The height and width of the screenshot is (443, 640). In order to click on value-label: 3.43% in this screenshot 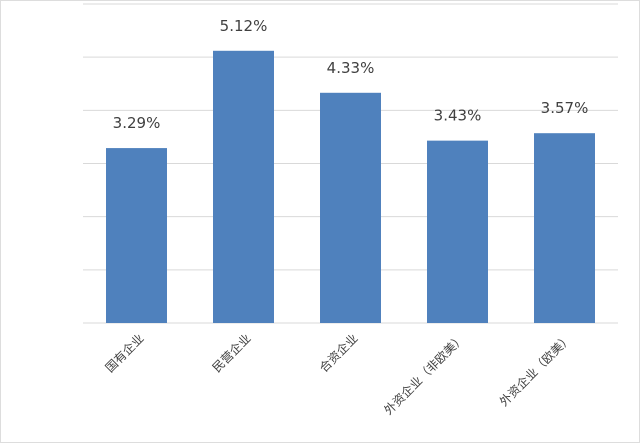, I will do `click(458, 116)`.